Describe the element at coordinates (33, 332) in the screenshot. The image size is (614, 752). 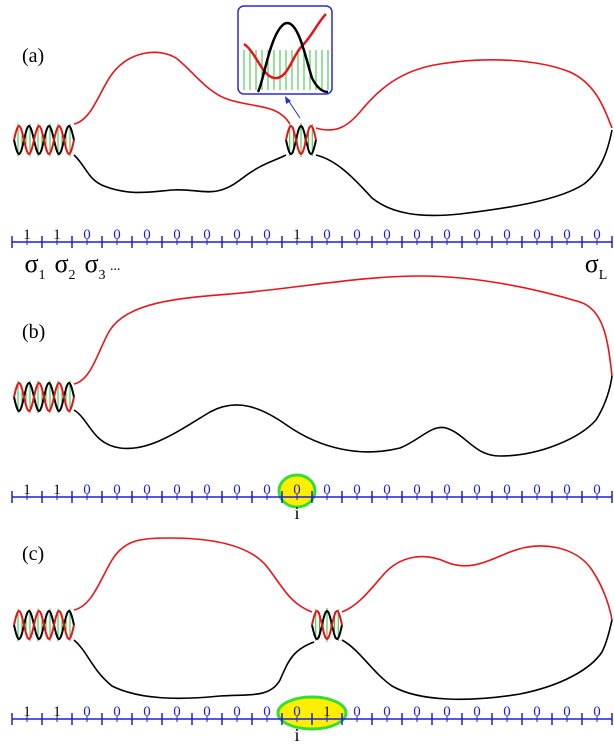
I see `panel-label: (b)` at that location.